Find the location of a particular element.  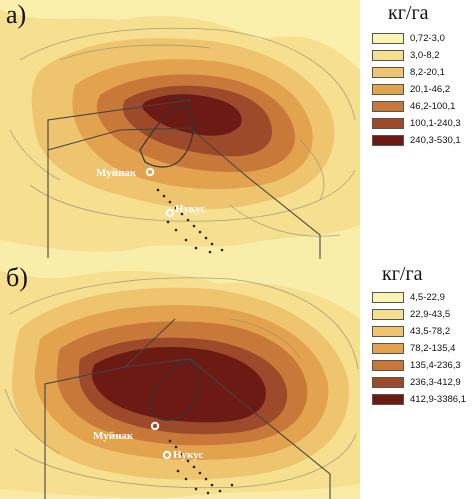

legend-label: 240,3-530,1 is located at coordinates (435, 140).